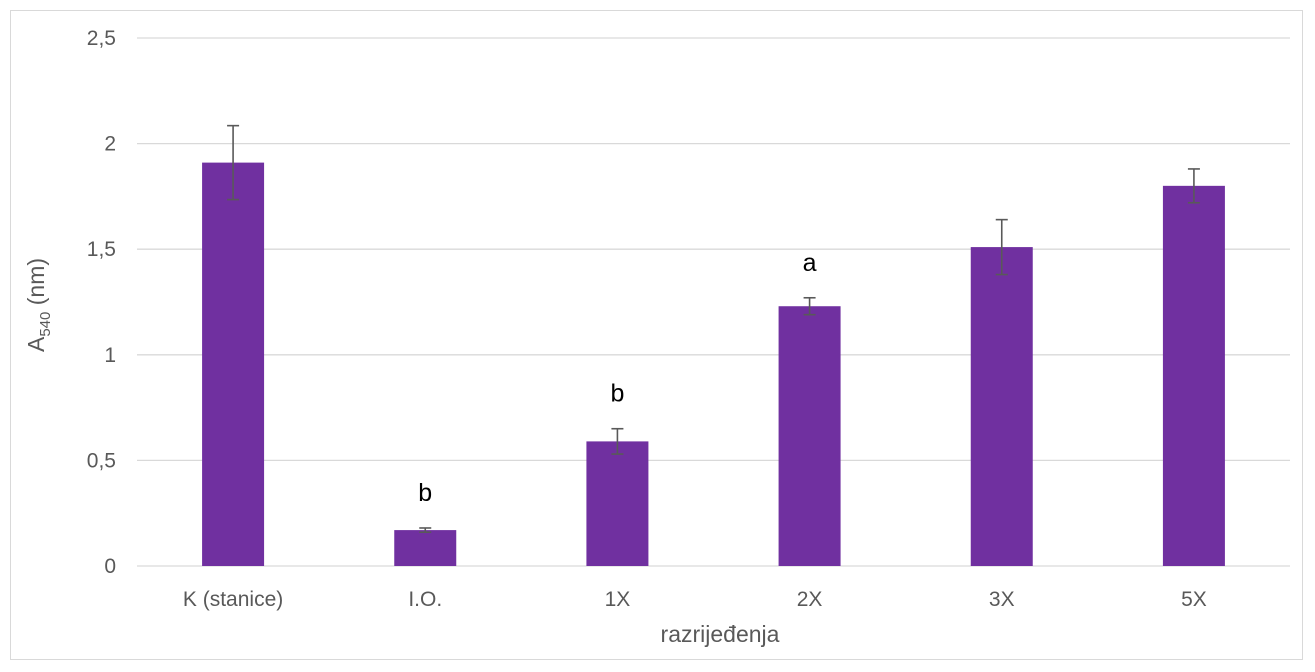 The image size is (1315, 672). I want to click on y-axis-title-subscript: 540, so click(45, 324).